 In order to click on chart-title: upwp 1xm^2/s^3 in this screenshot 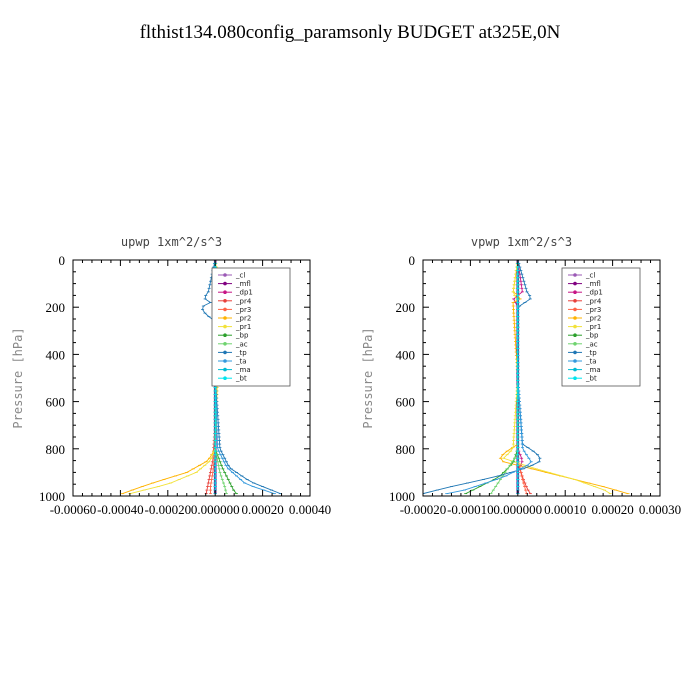, I will do `click(171, 242)`.